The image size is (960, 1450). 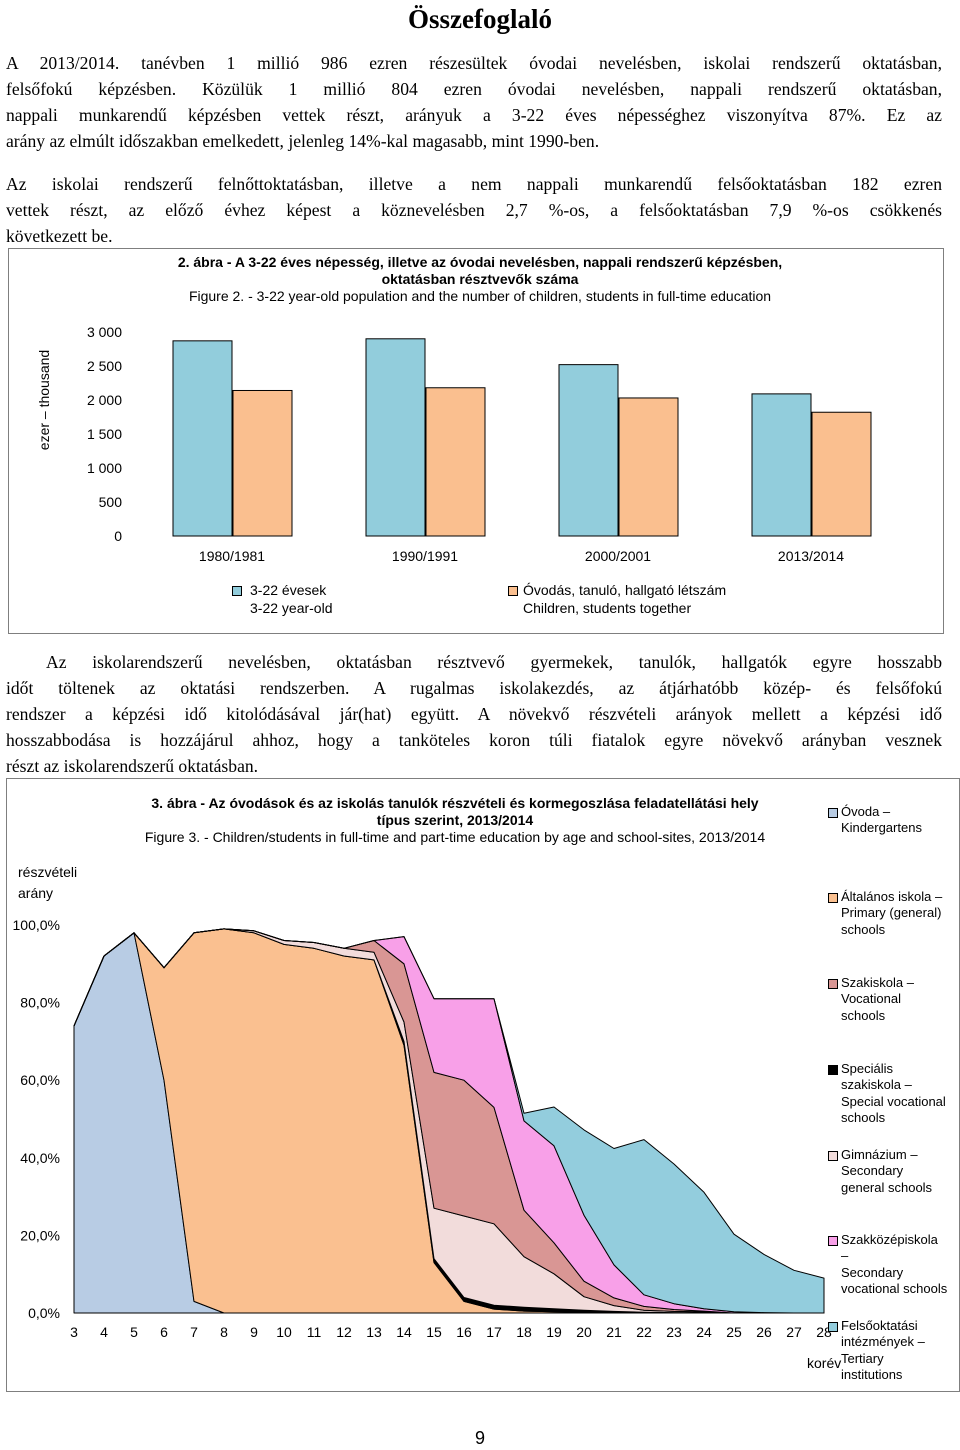 I want to click on figure-2-caption-hu-2: oktatásban résztvevők száma, so click(x=480, y=279).